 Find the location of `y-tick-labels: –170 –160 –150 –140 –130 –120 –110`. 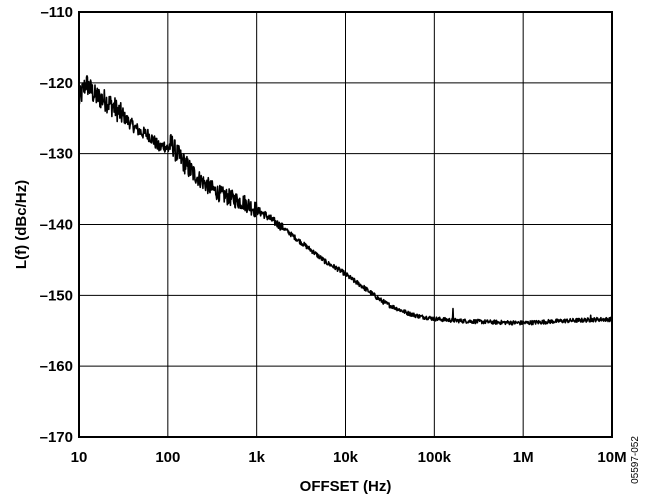

y-tick-labels: –170 –160 –150 –140 –130 –120 –110 is located at coordinates (56, 225).